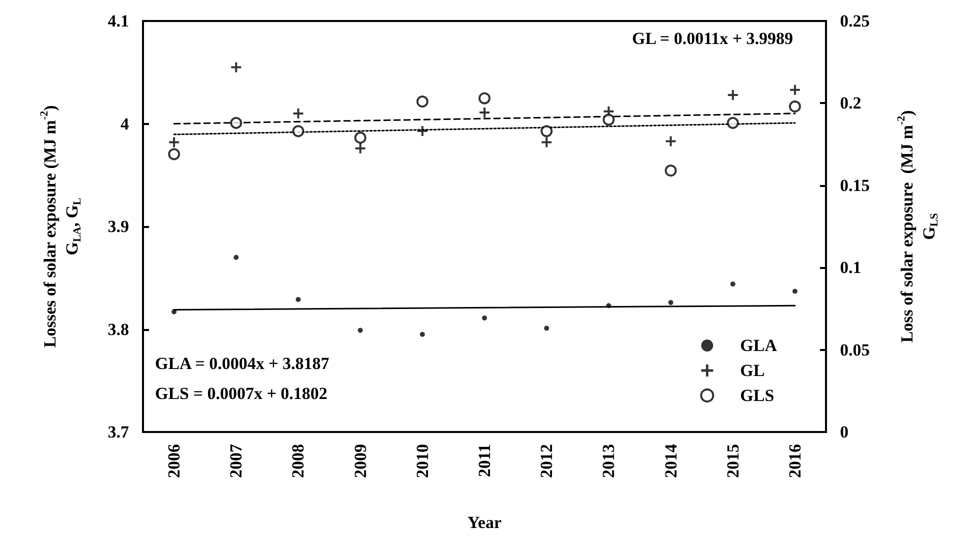 The image size is (972, 549). What do you see at coordinates (732, 461) in the screenshot?
I see `x-tick-label: 2015` at bounding box center [732, 461].